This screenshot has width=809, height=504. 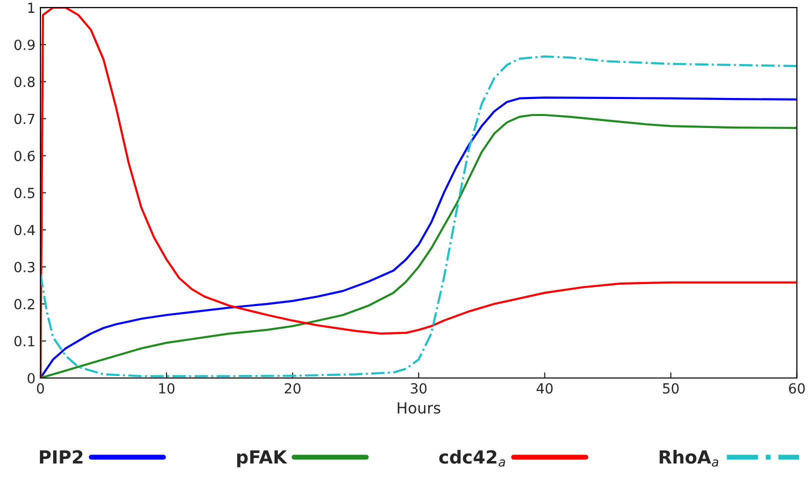 What do you see at coordinates (544, 388) in the screenshot?
I see `x-tick-label: 40` at bounding box center [544, 388].